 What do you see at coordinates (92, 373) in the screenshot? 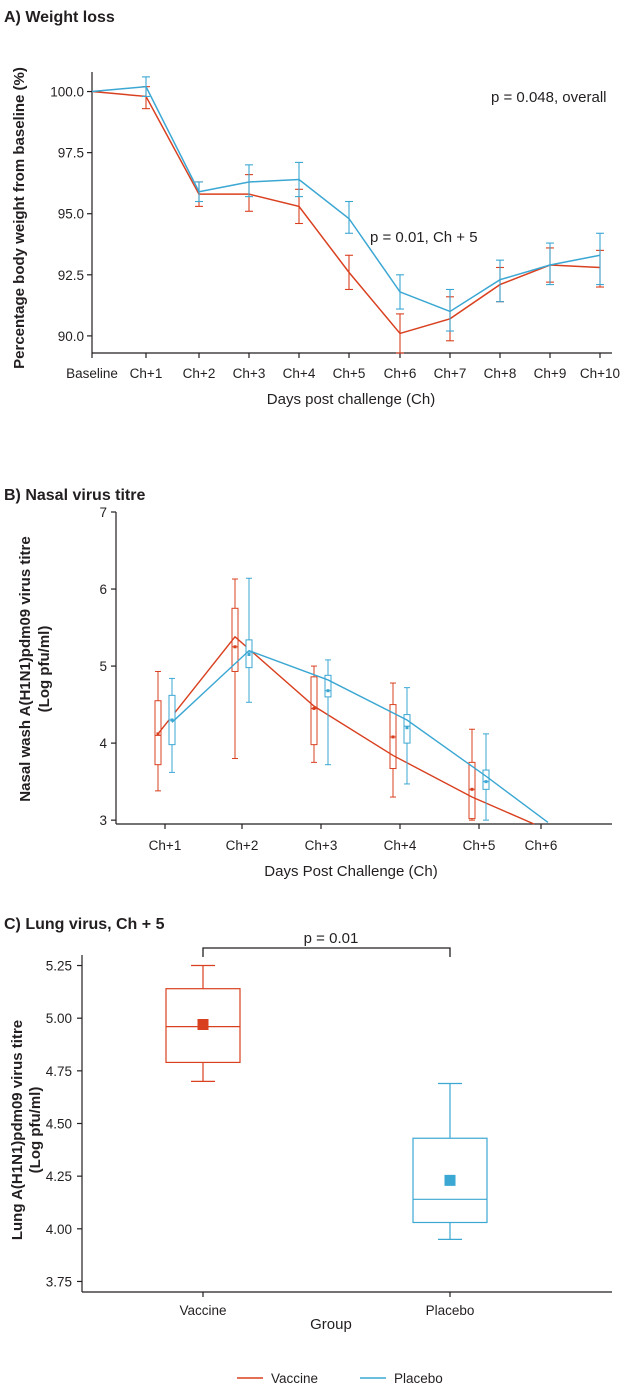
I see `panel-a-x-tick-label: Baseline` at bounding box center [92, 373].